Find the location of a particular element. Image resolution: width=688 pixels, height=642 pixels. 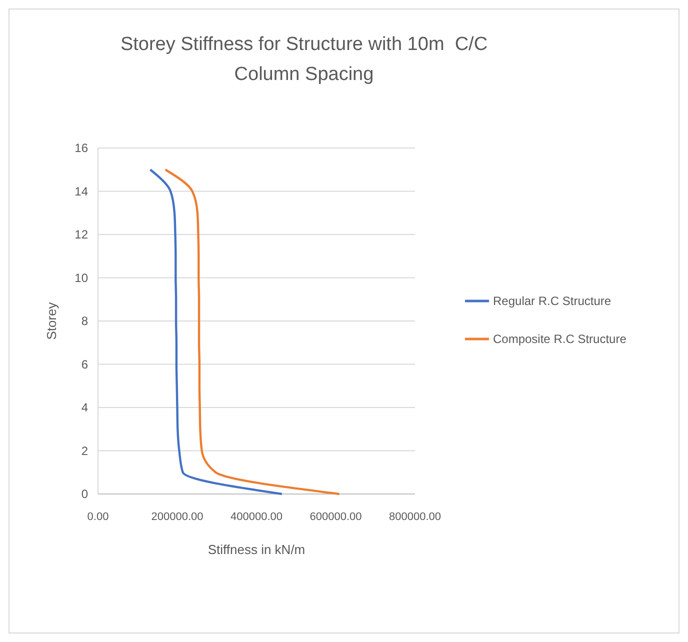

legend-label: Regular R.C Structure is located at coordinates (552, 301).